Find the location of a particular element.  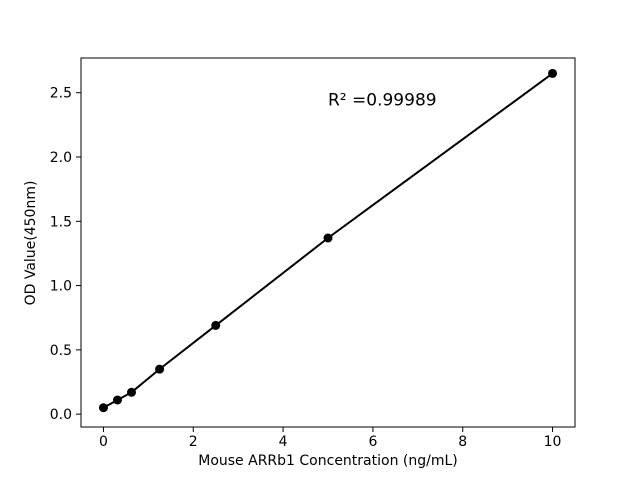

x-tick-label: 4 is located at coordinates (283, 442).